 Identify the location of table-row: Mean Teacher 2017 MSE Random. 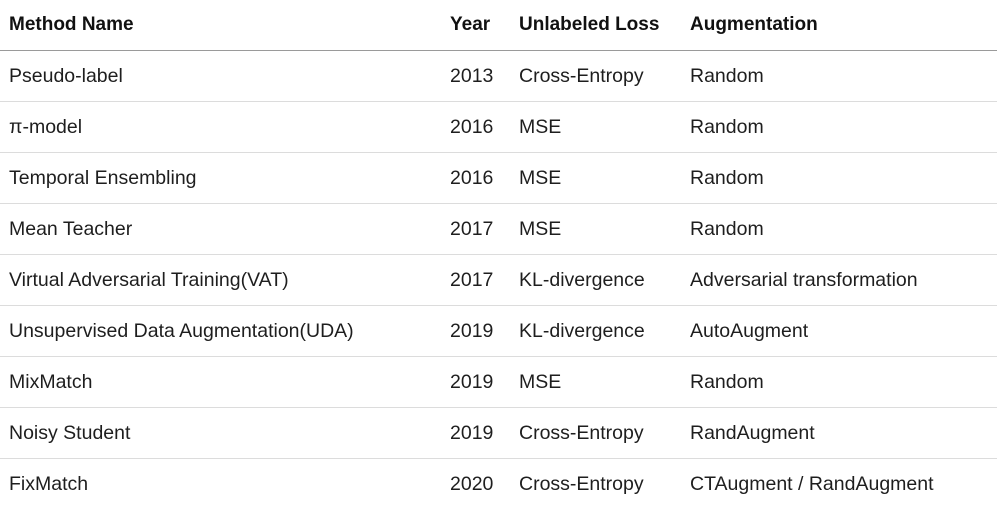
(498, 229).